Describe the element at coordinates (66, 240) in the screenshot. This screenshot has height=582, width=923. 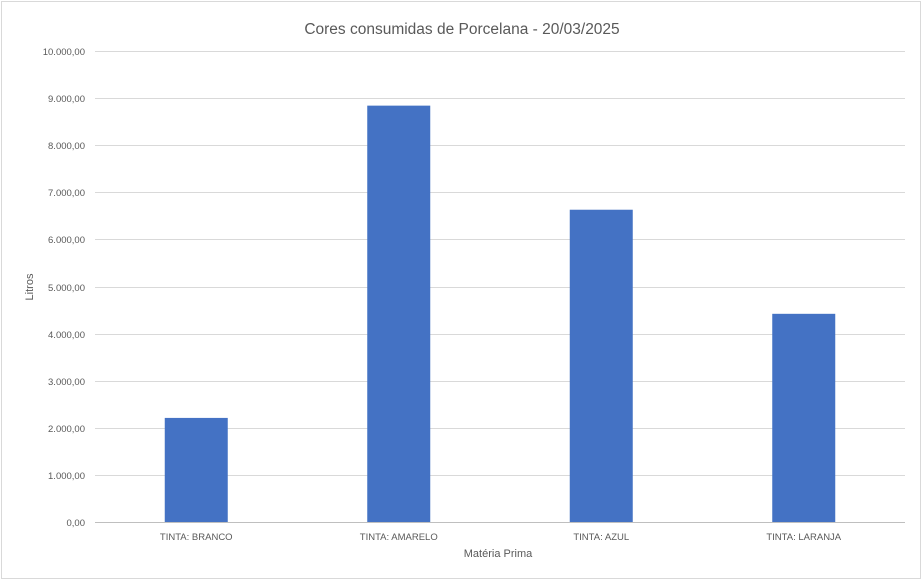
I see `y-tick-label: 6.000,00` at that location.